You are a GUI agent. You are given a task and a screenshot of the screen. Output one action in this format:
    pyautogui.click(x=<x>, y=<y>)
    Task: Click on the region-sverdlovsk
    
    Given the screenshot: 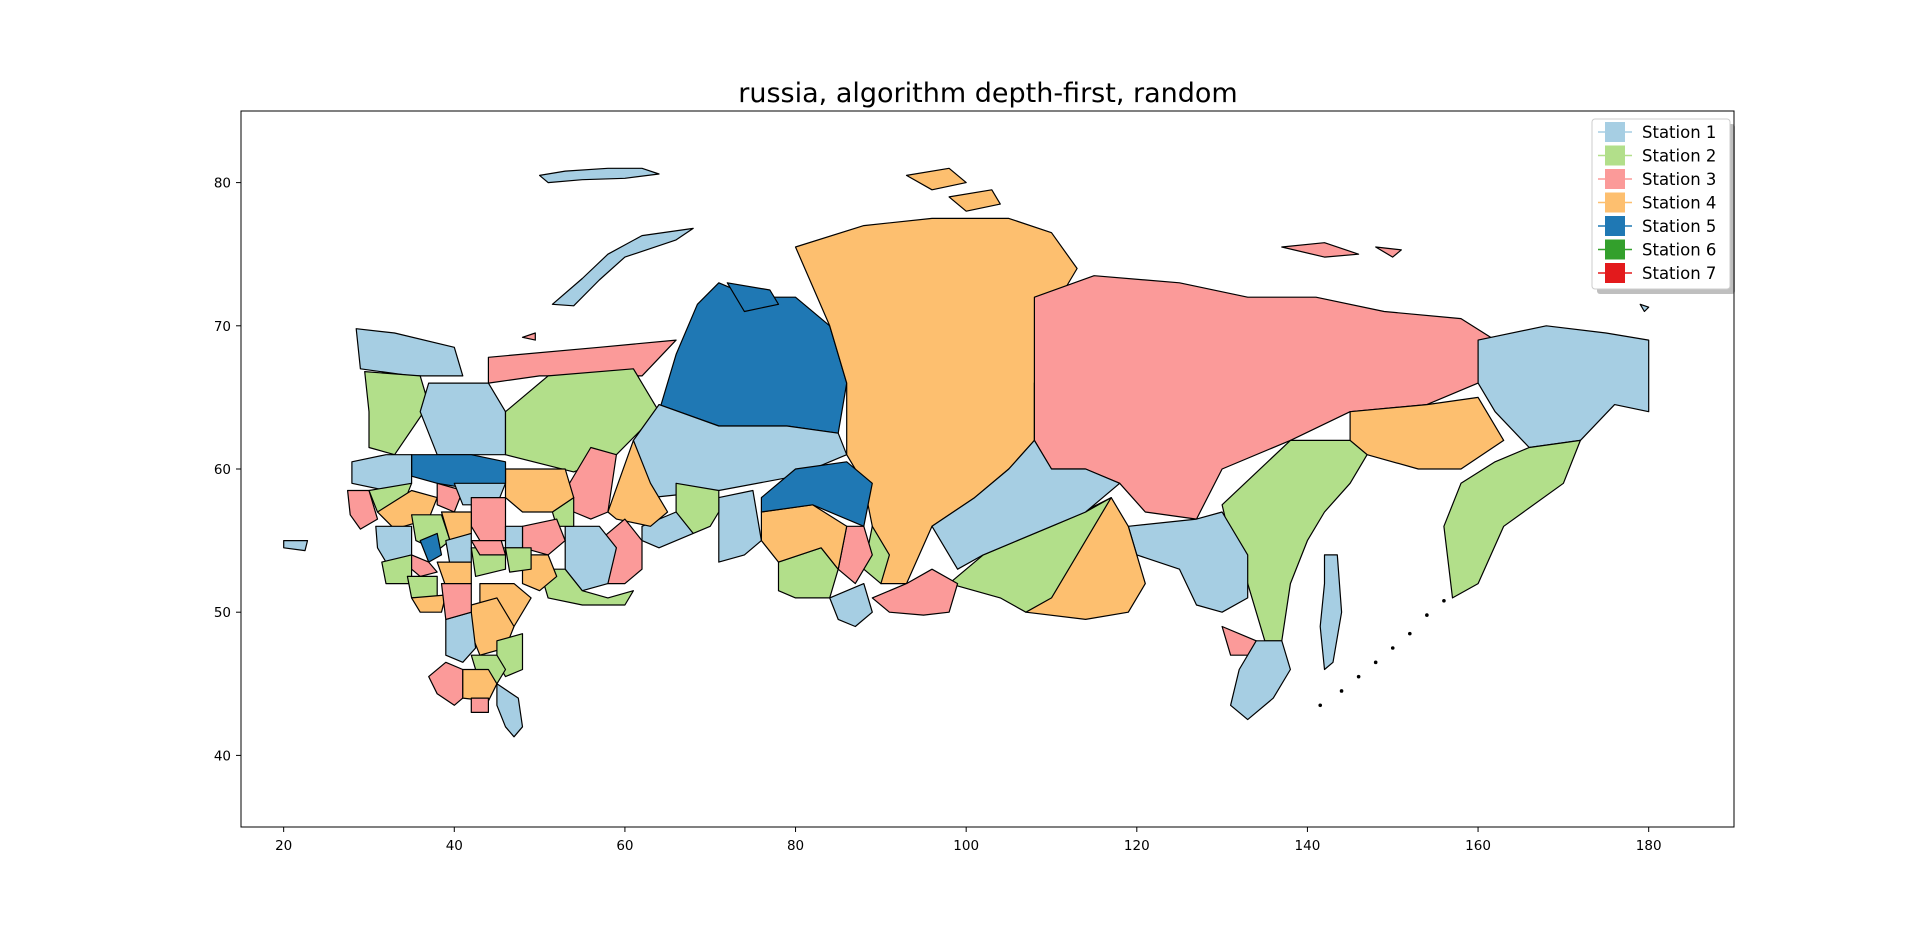 What is the action you would take?
    pyautogui.click(x=638, y=483)
    